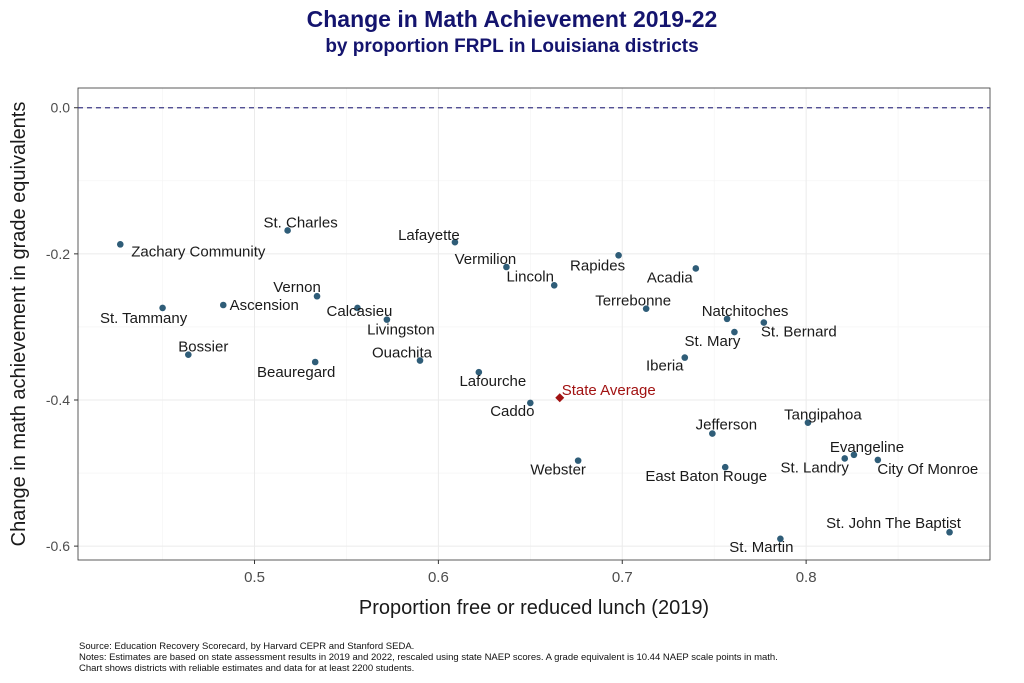 This screenshot has width=1024, height=683. What do you see at coordinates (296, 372) in the screenshot?
I see `point-label: Beauregard` at bounding box center [296, 372].